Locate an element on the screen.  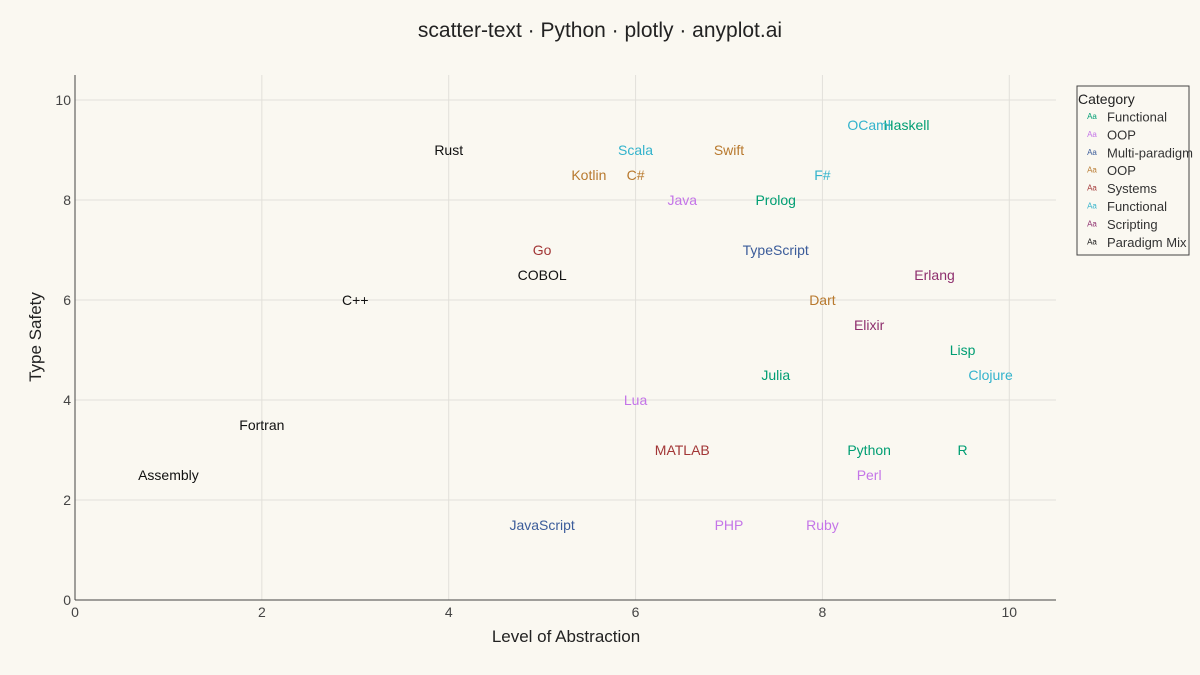
y-tick-labels: 0 2 4 6 8 10 is located at coordinates (63, 350).